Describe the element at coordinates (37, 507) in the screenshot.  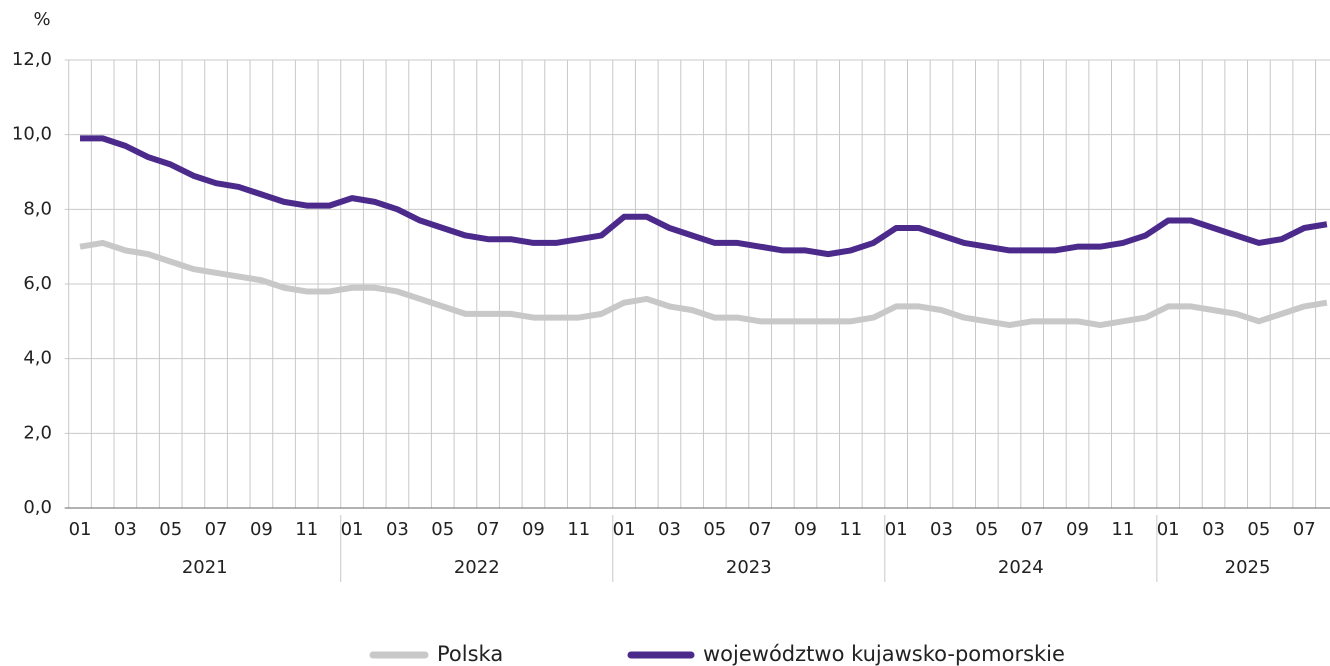
I see `y-tick-label: 0,0` at that location.